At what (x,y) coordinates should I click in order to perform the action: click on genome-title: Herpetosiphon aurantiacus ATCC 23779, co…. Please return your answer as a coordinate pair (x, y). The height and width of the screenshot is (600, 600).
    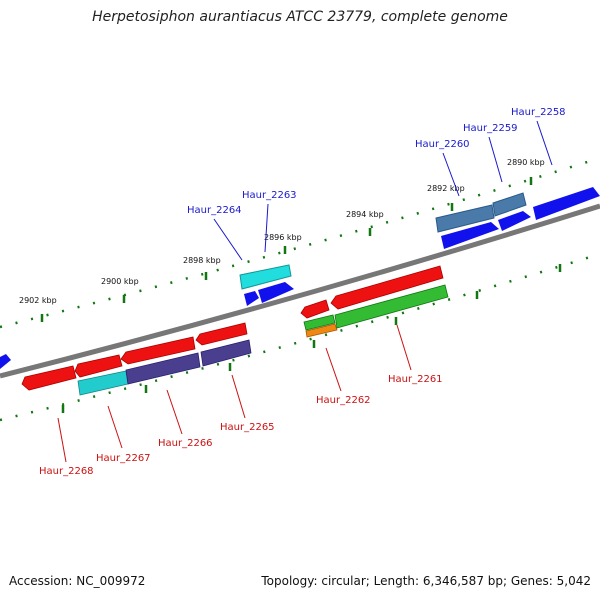
    Looking at the image, I should click on (300, 17).